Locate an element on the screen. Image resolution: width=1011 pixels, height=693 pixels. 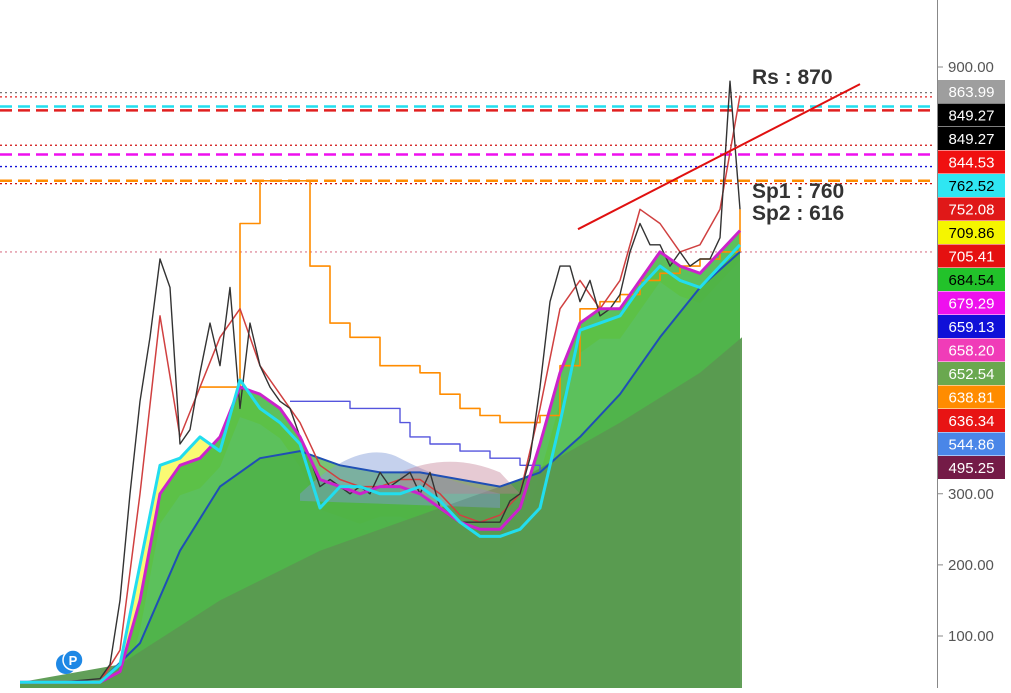
price-tag-label: 679.29 is located at coordinates (972, 304).